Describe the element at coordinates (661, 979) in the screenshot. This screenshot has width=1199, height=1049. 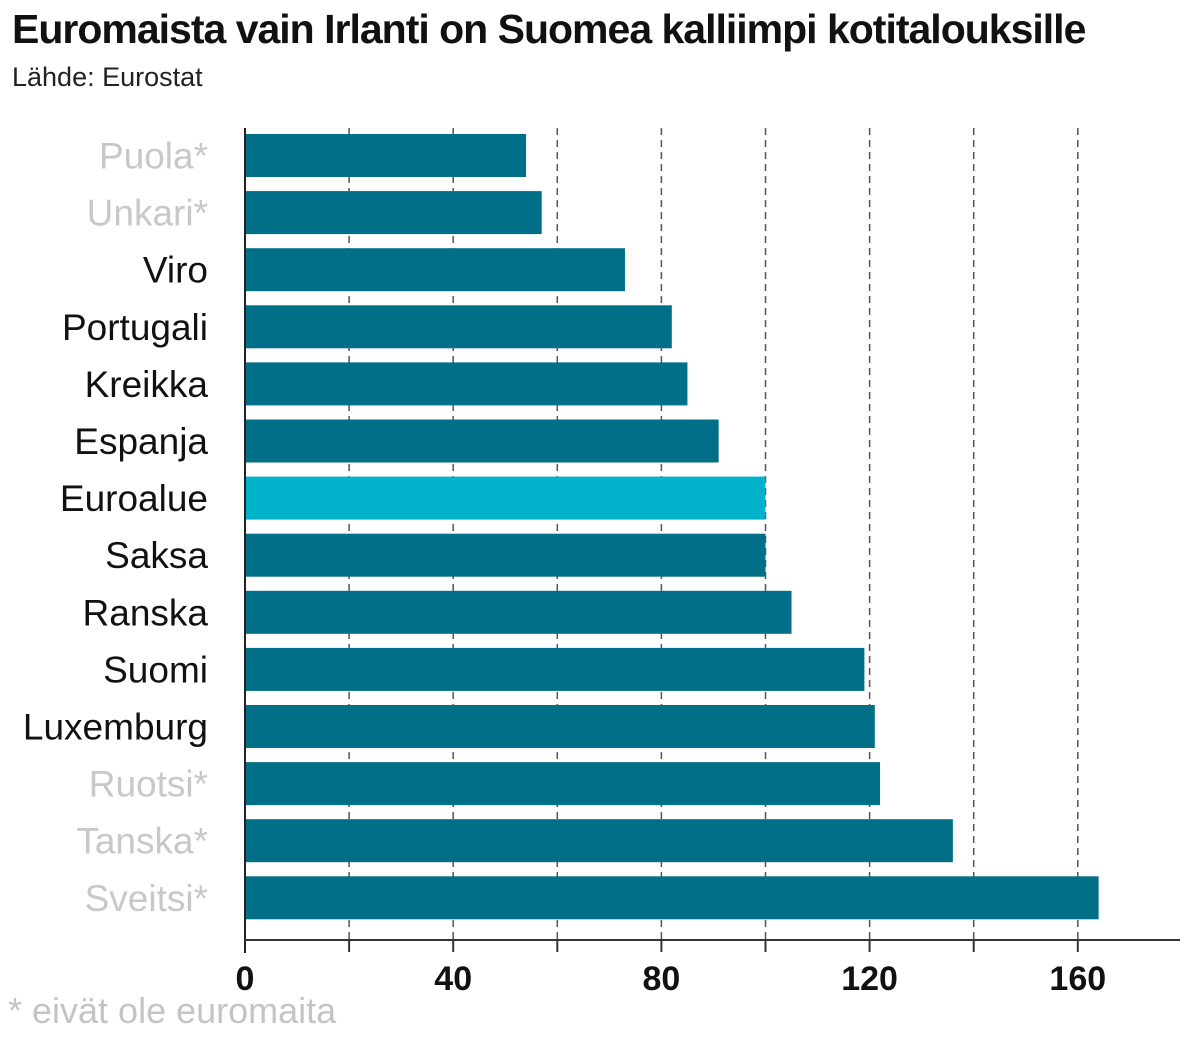
I see `x-tick-label: 80` at that location.